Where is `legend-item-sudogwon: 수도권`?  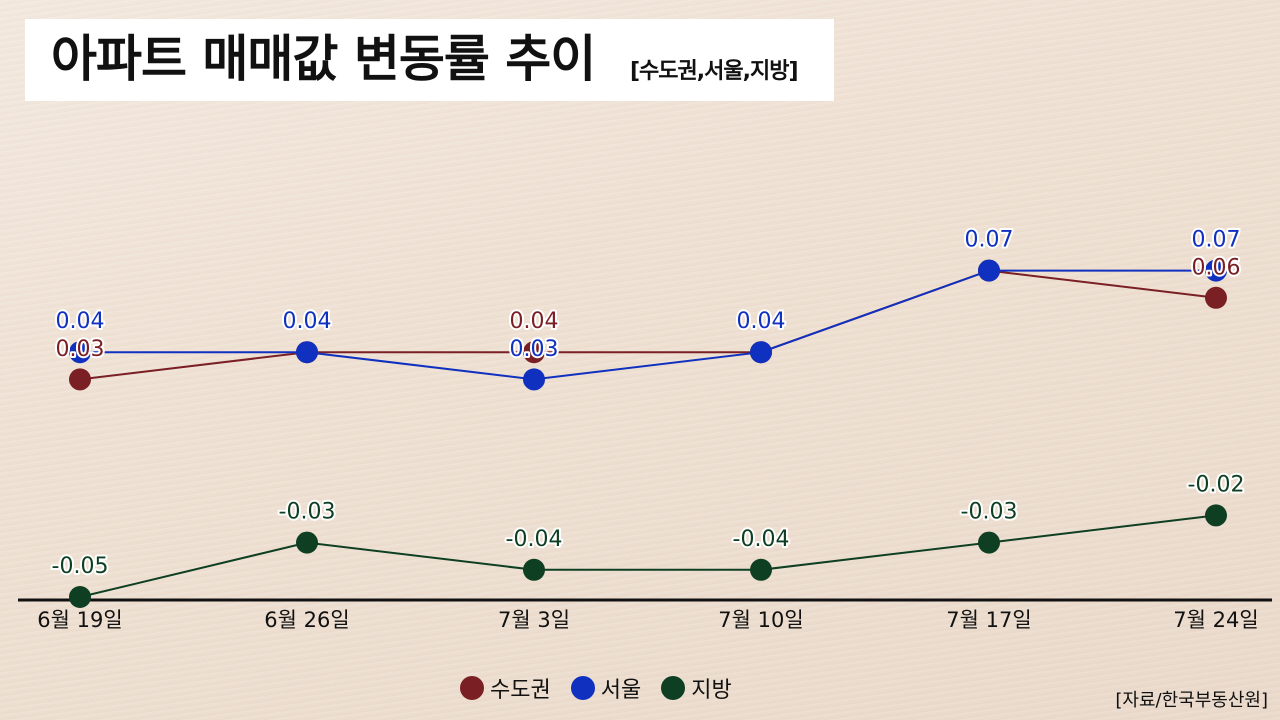
legend-item-sudogwon: 수도권 is located at coordinates (505, 688).